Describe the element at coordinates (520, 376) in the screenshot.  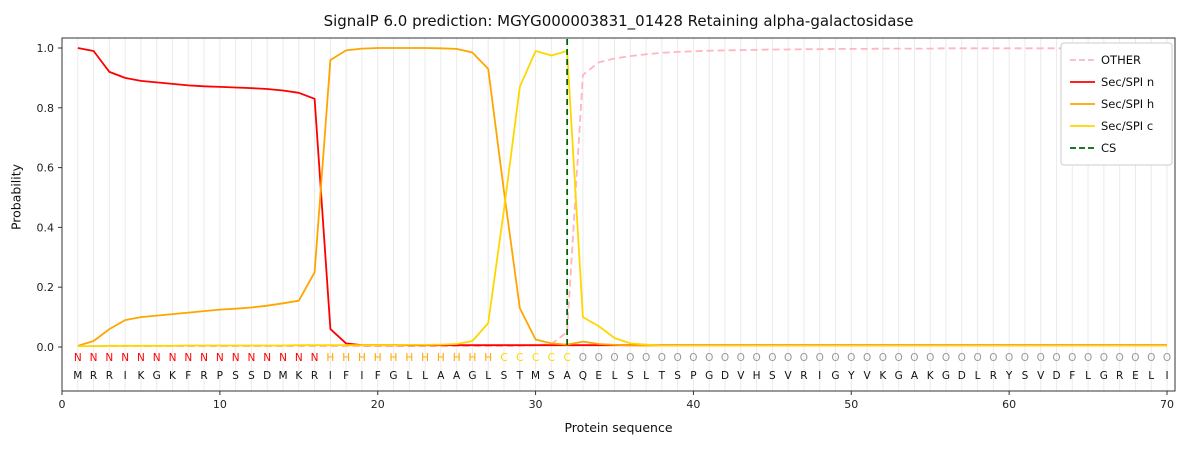
I see `sequence-letter: T` at that location.